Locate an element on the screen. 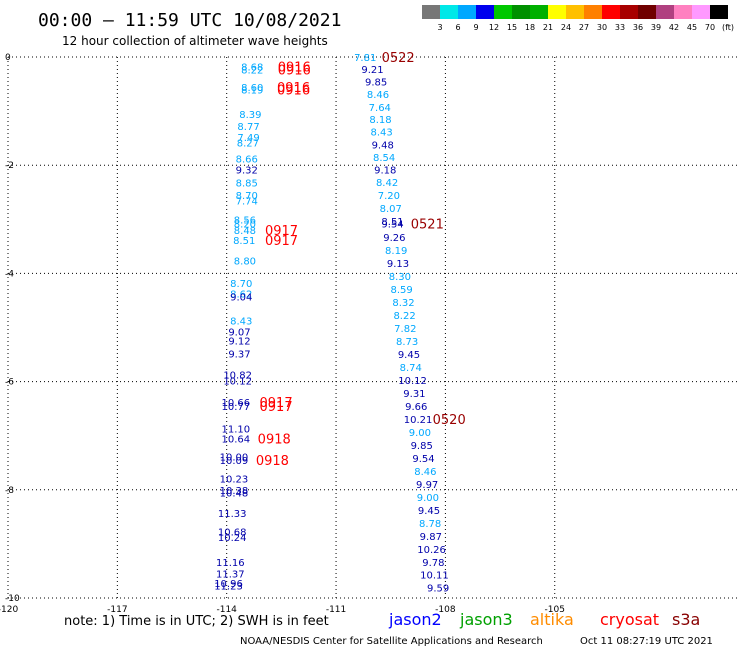  swh-value: 9.97 is located at coordinates (427, 485).